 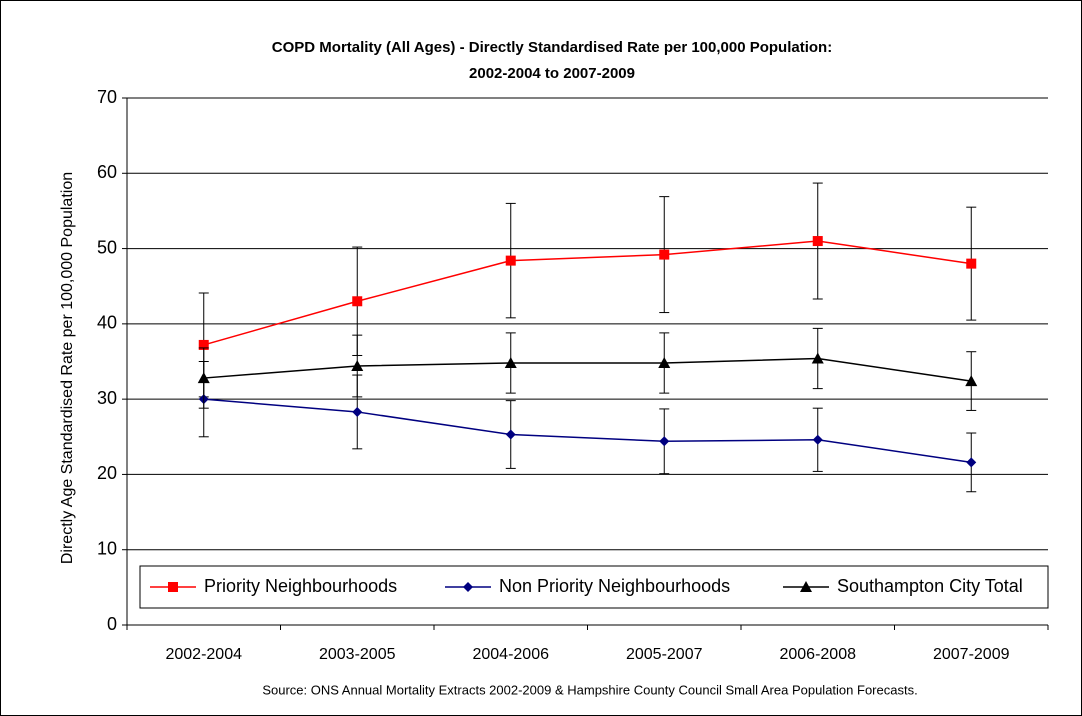 I want to click on legend-box, so click(x=594, y=587).